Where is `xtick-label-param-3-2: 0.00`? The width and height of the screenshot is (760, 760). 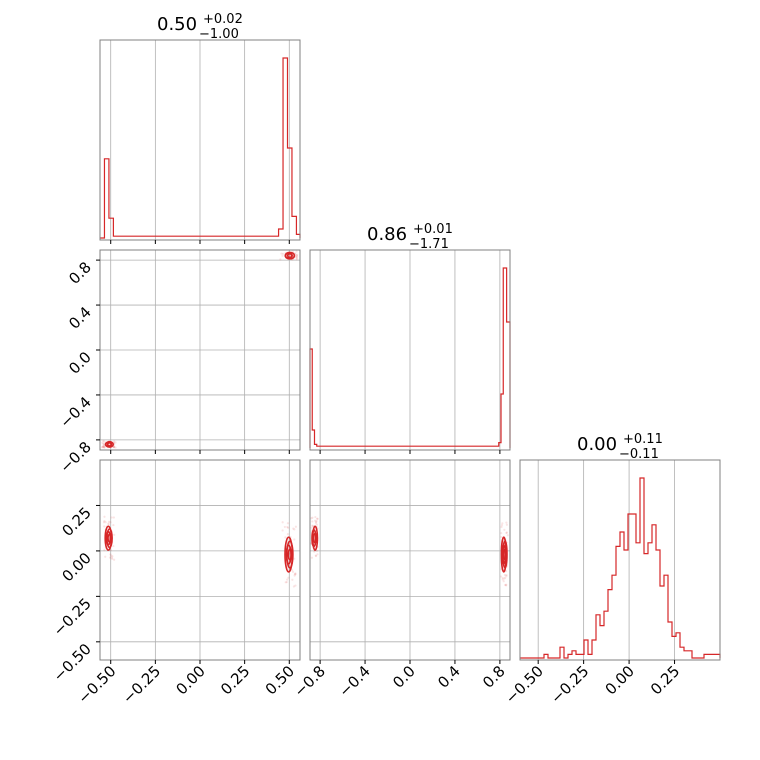
xtick-label-param-3-2: 0.00 is located at coordinates (620, 680).